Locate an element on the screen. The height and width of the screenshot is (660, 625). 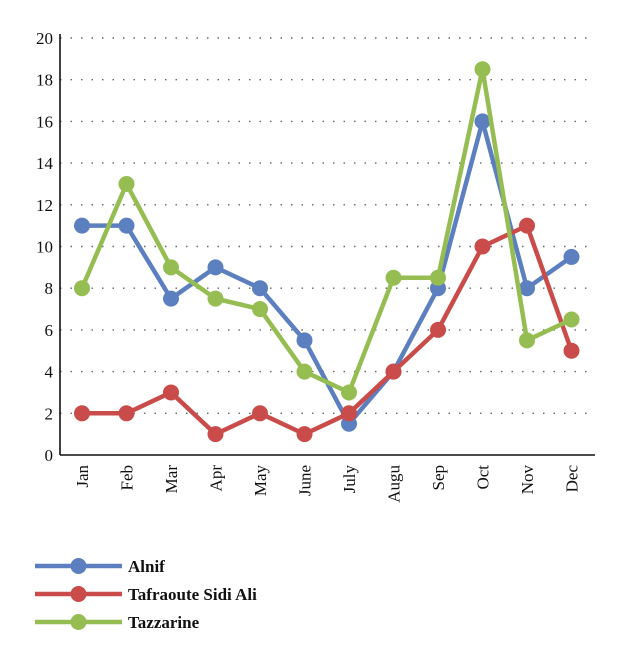
x-tick-label-july: July is located at coordinates (349, 479).